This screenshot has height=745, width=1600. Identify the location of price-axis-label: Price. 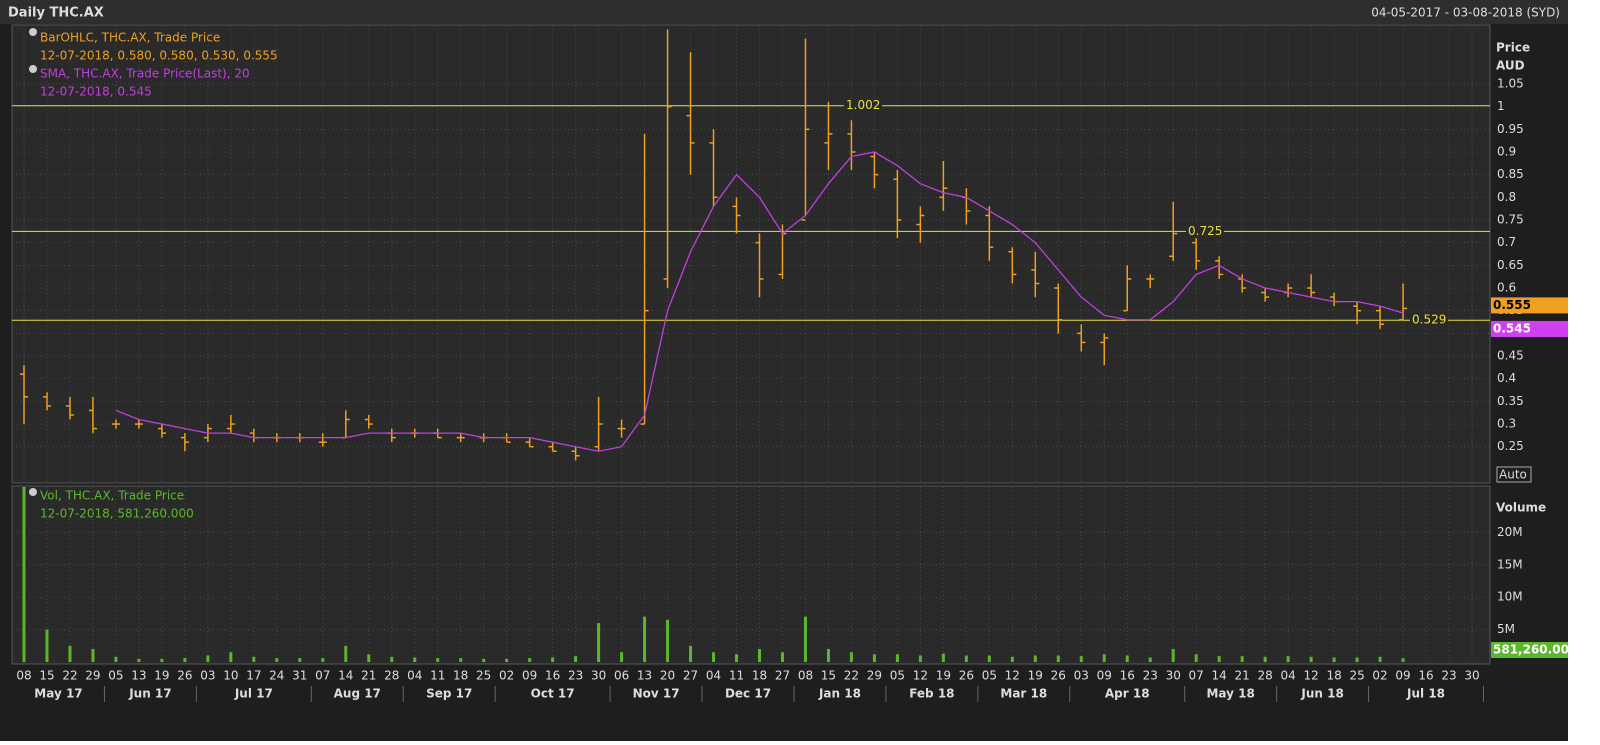
(1513, 48).